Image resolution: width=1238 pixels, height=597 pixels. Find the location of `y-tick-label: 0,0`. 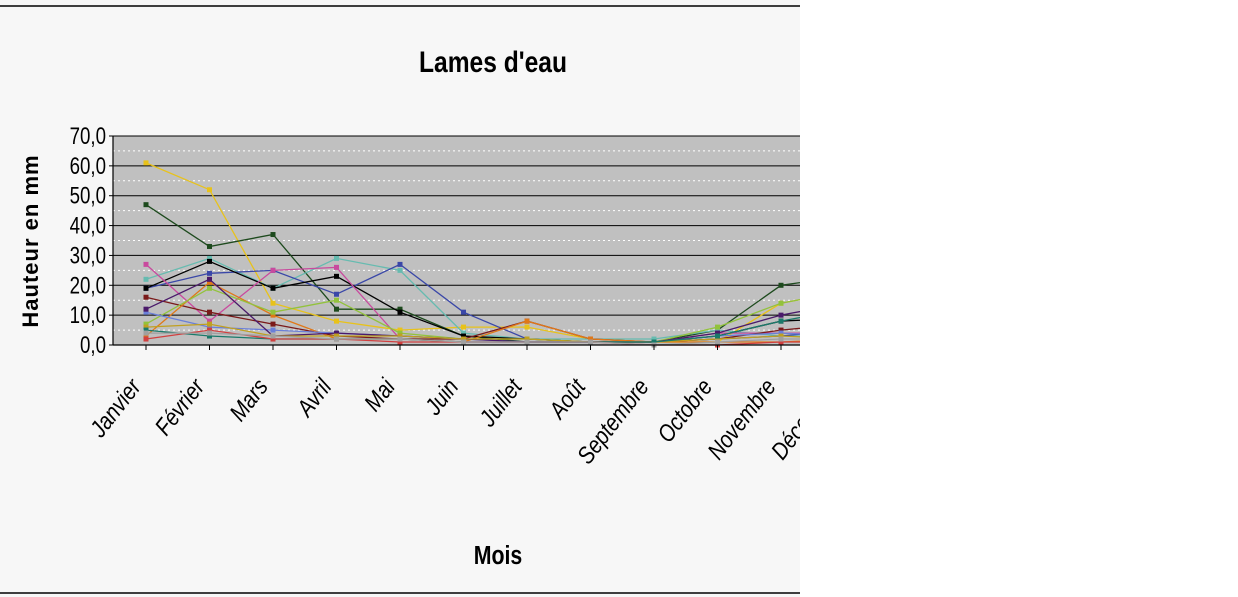

y-tick-label: 0,0 is located at coordinates (93, 345).